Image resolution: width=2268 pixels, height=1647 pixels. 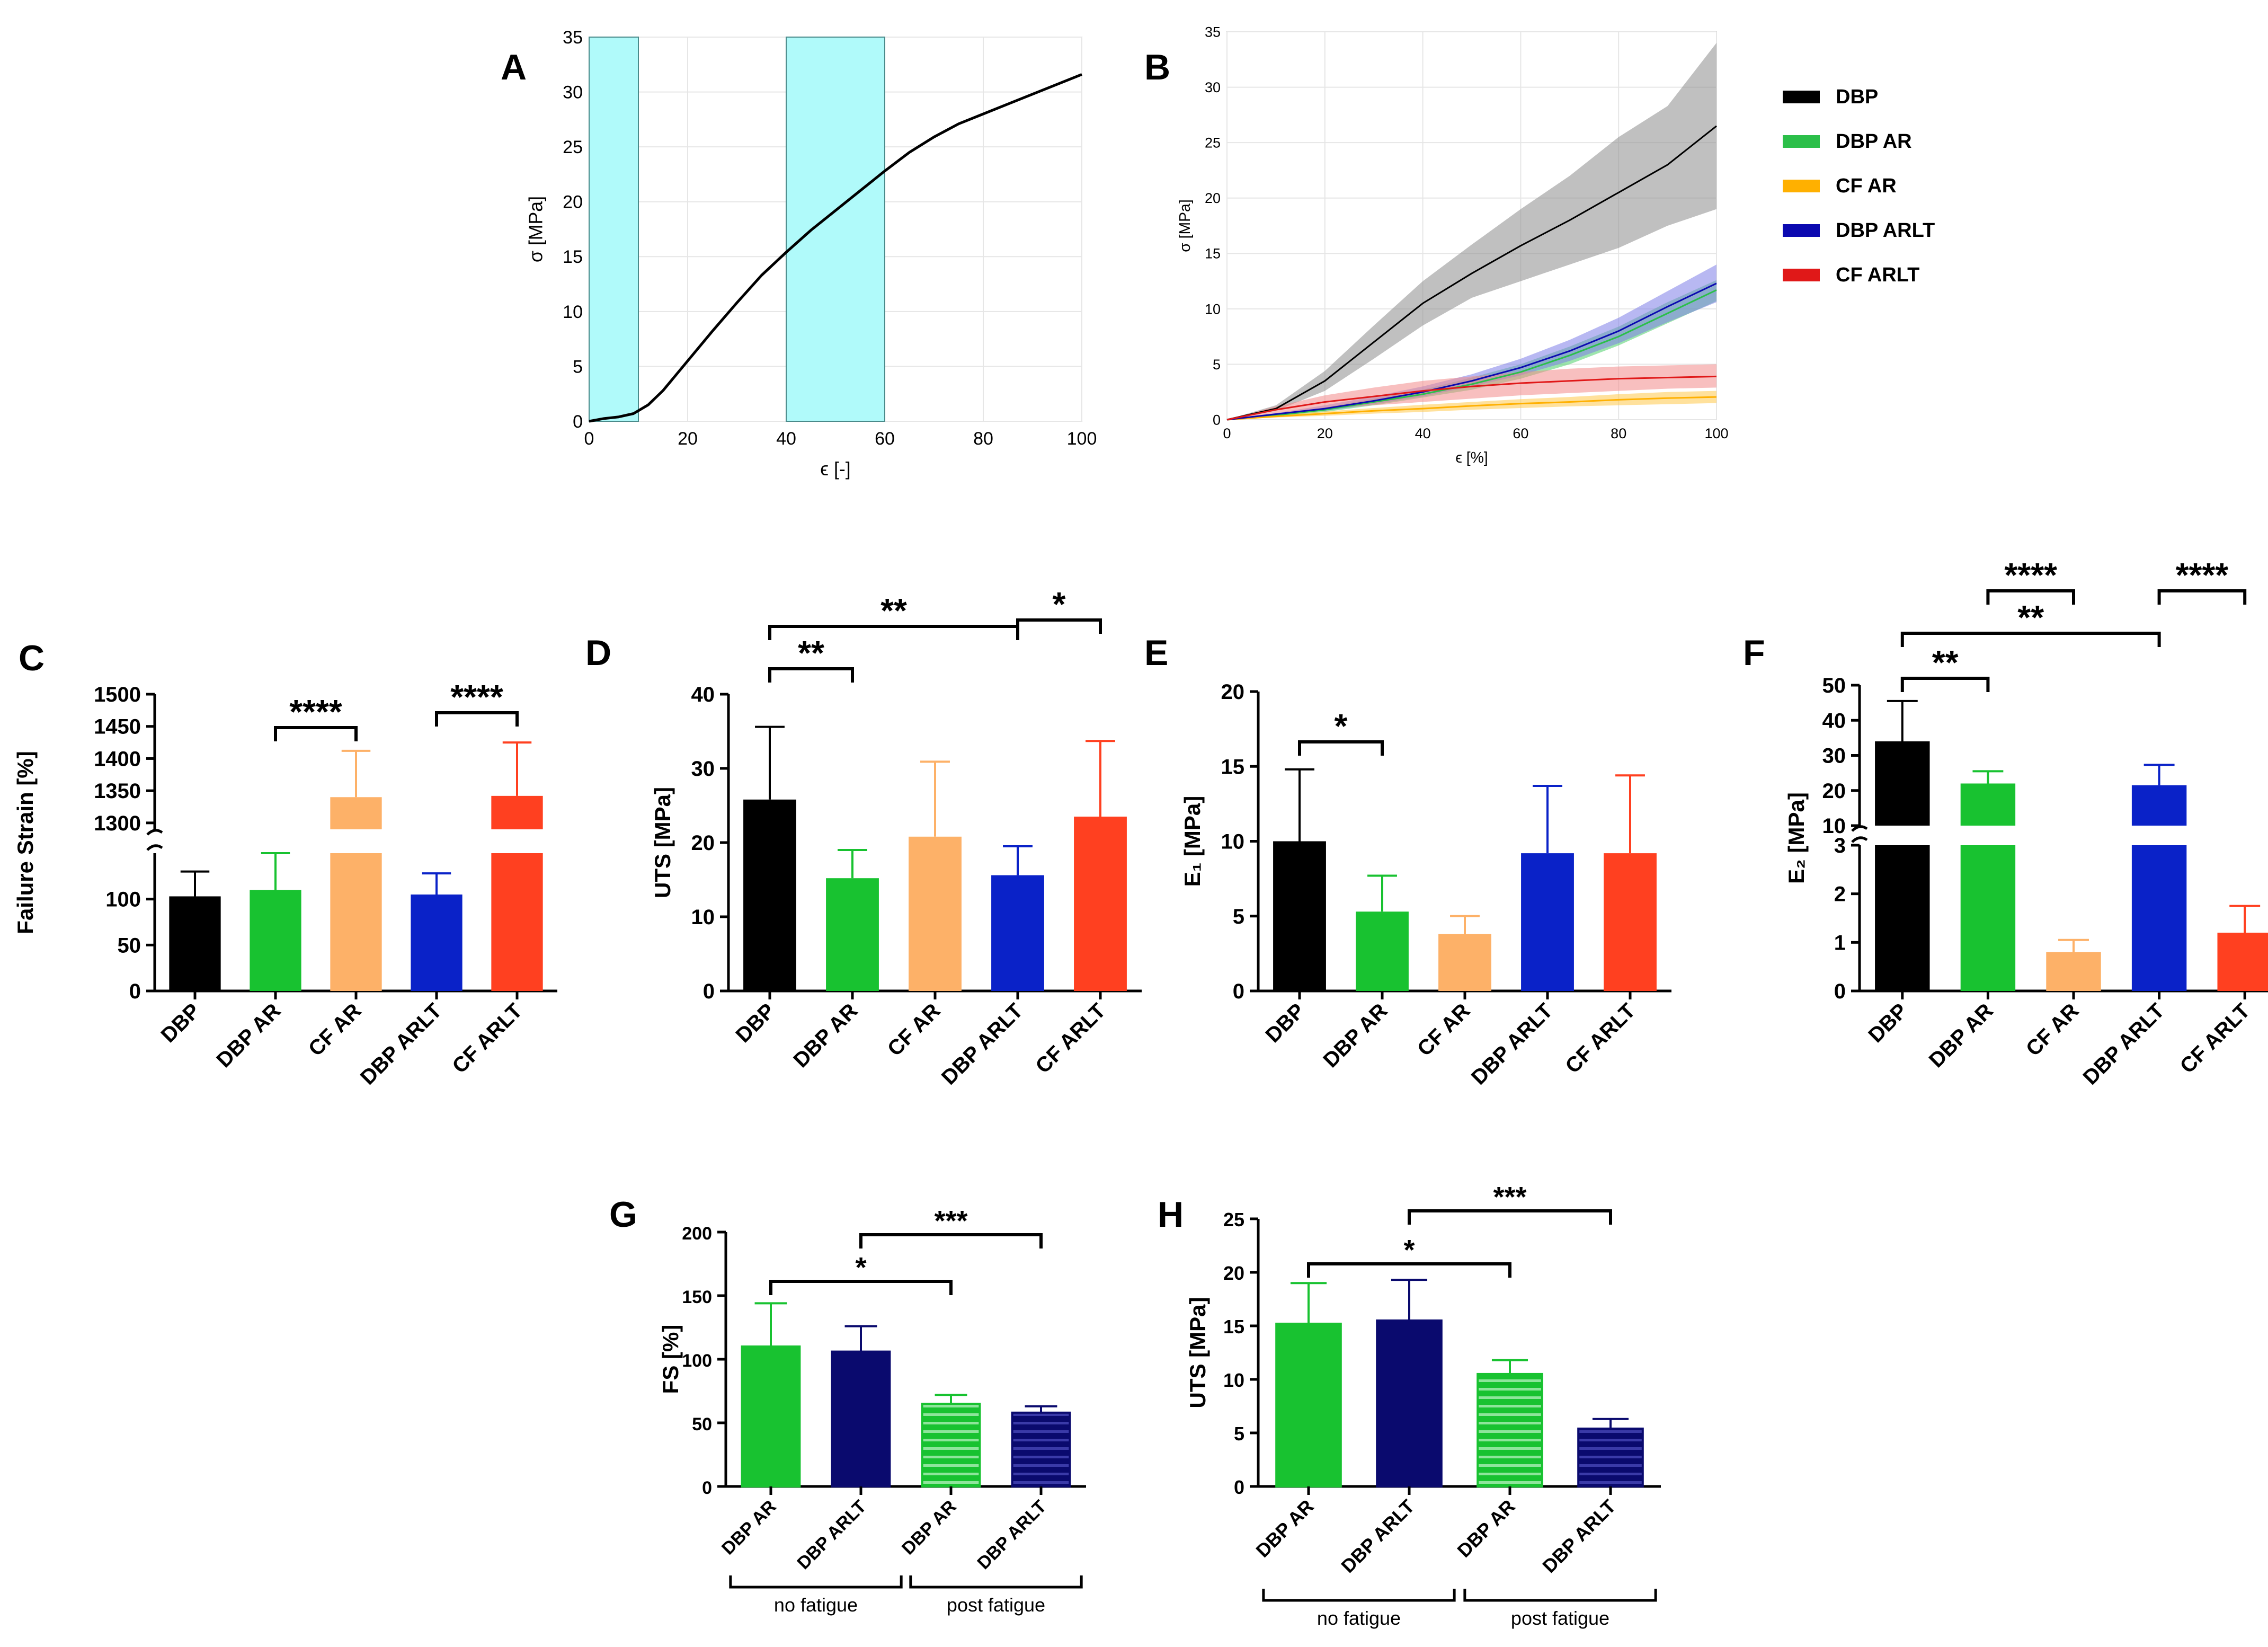 What do you see at coordinates (1754, 653) in the screenshot?
I see `panel-label: F` at bounding box center [1754, 653].